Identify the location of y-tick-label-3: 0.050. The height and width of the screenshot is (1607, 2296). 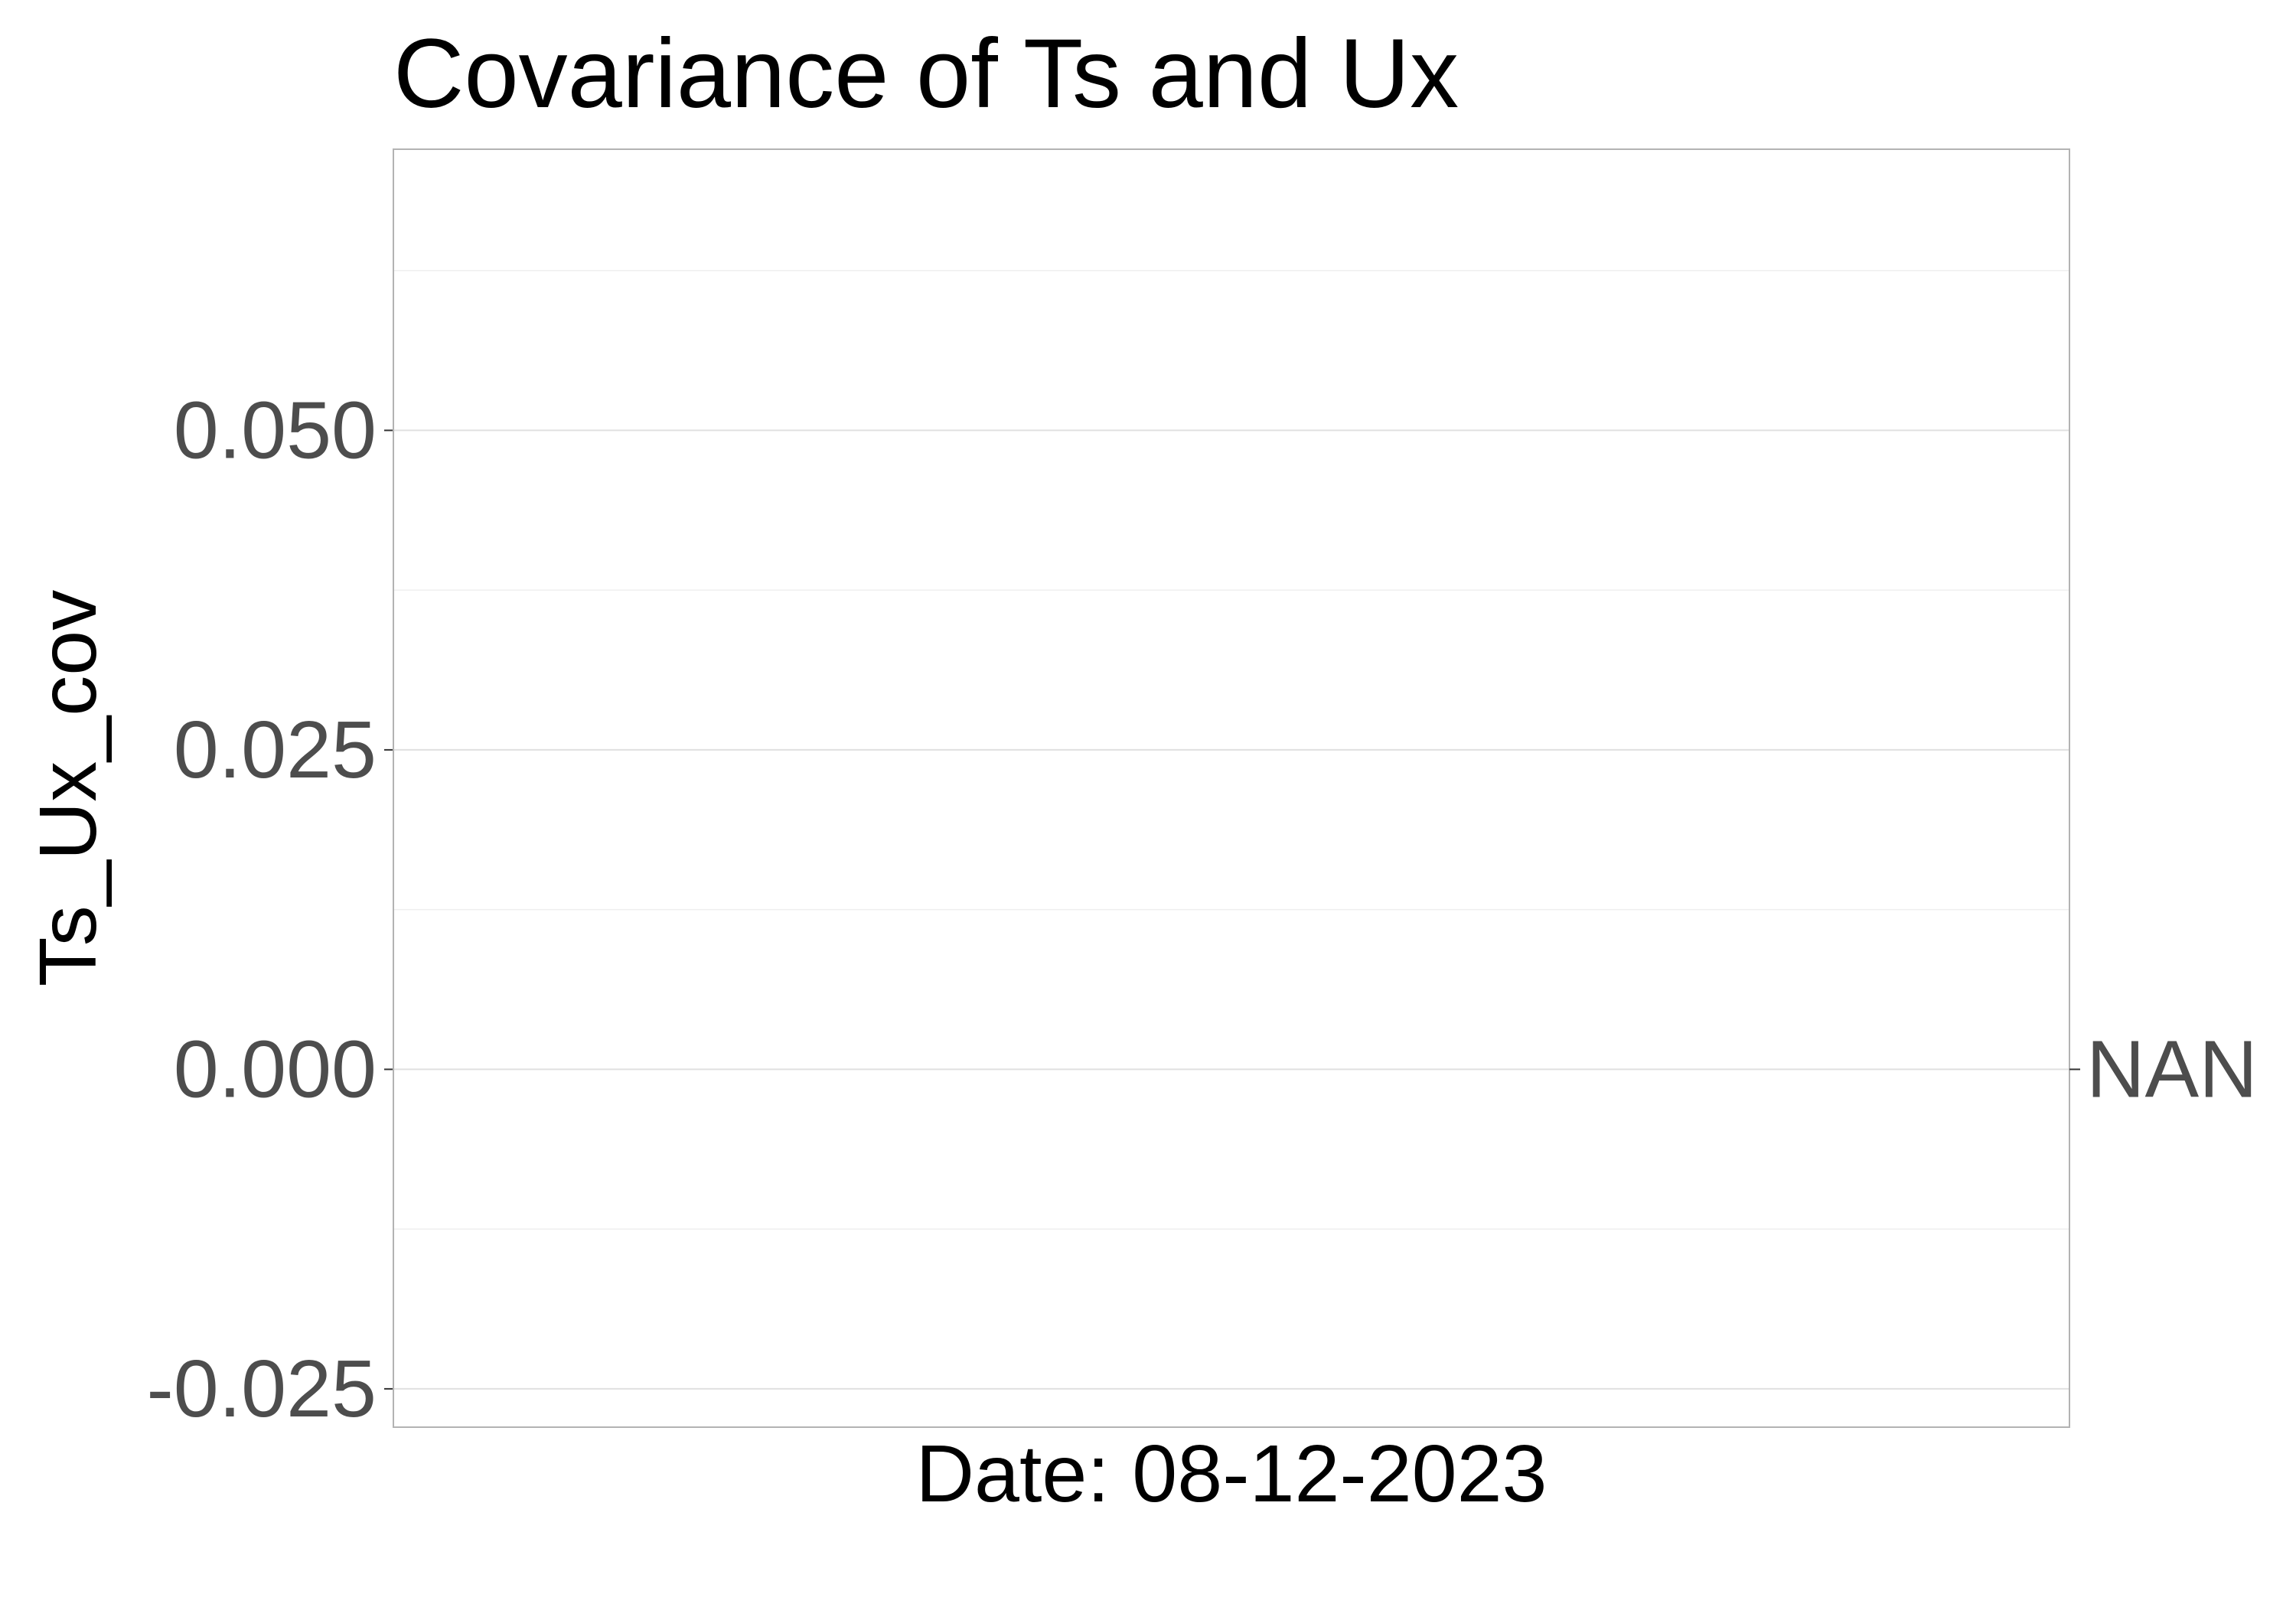
(275, 430).